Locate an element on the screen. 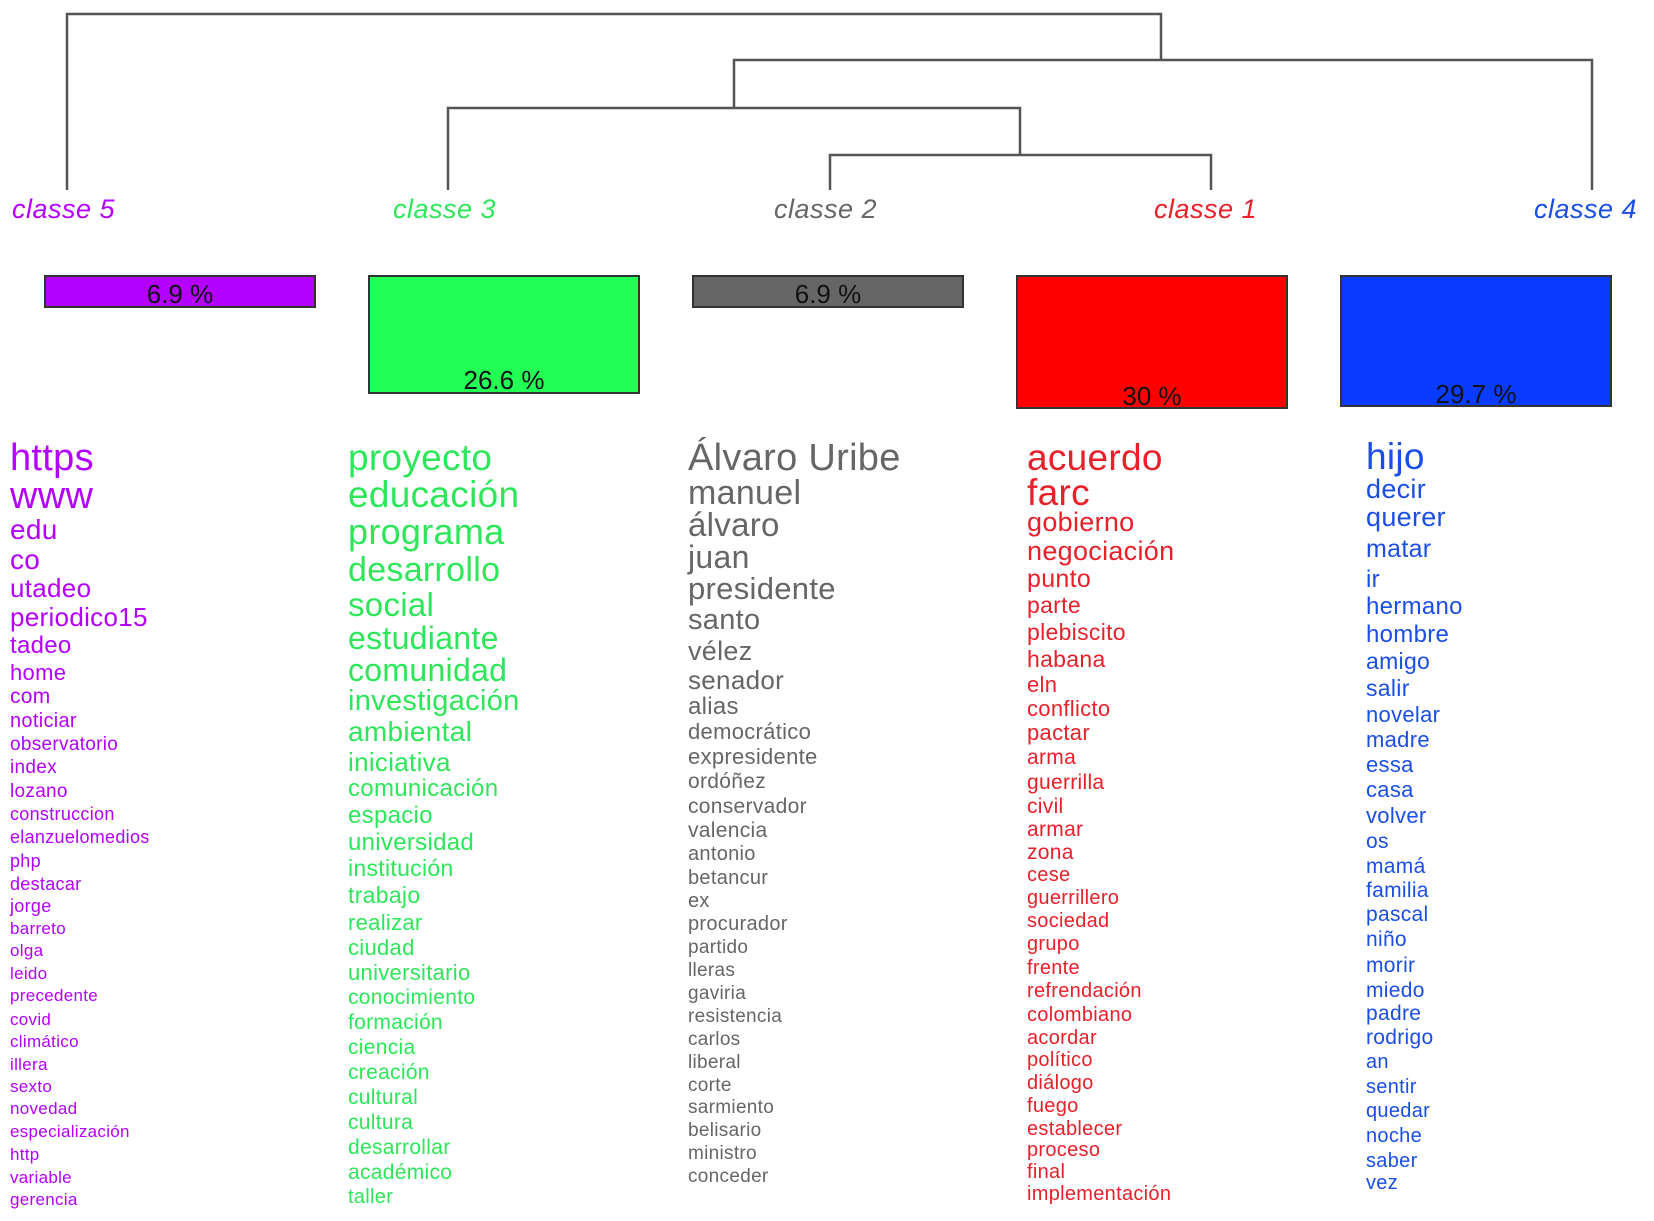  word: frente is located at coordinates (1053, 968).